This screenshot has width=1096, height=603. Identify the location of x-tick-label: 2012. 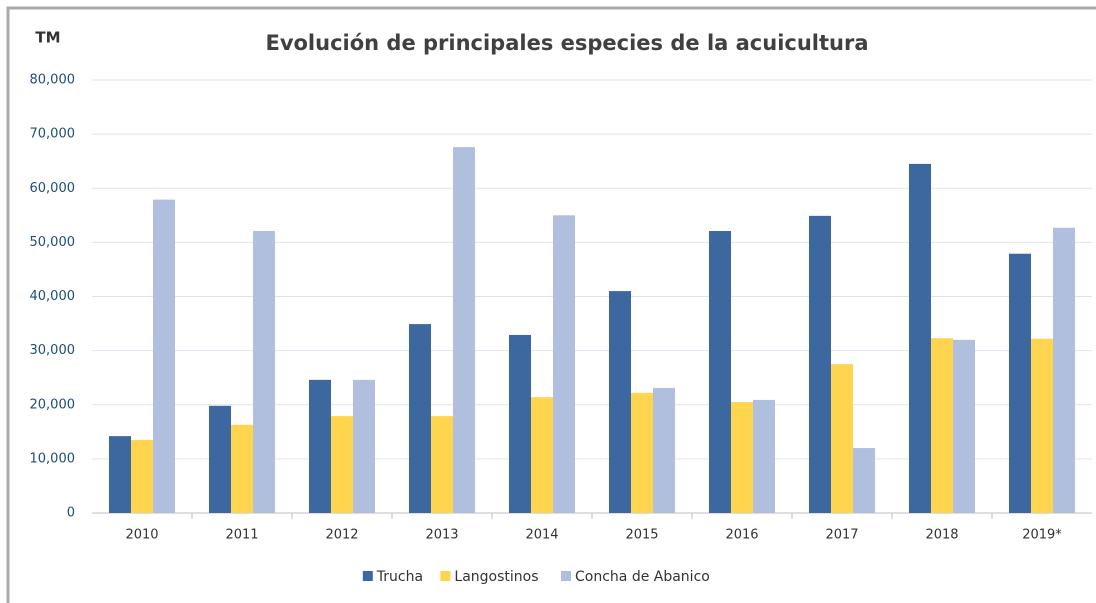
(341, 535).